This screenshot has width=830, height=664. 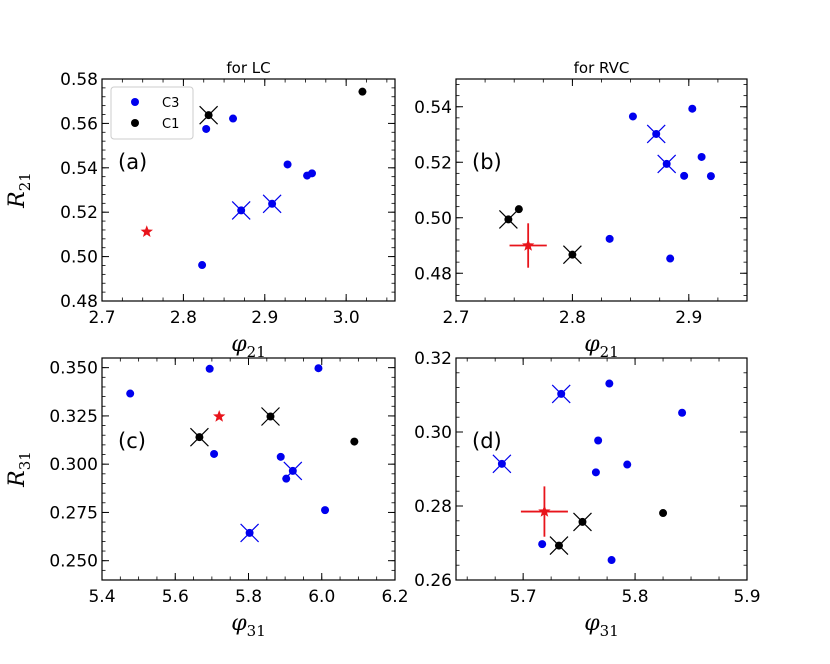 I want to click on x-tick-label: 5.4, so click(x=101, y=597).